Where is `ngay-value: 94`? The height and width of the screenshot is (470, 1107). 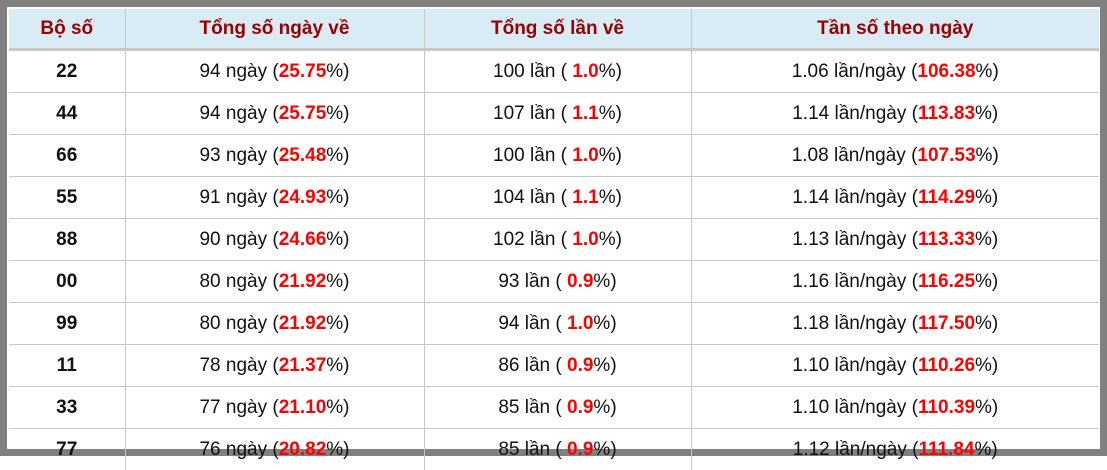
ngay-value: 94 is located at coordinates (209, 113).